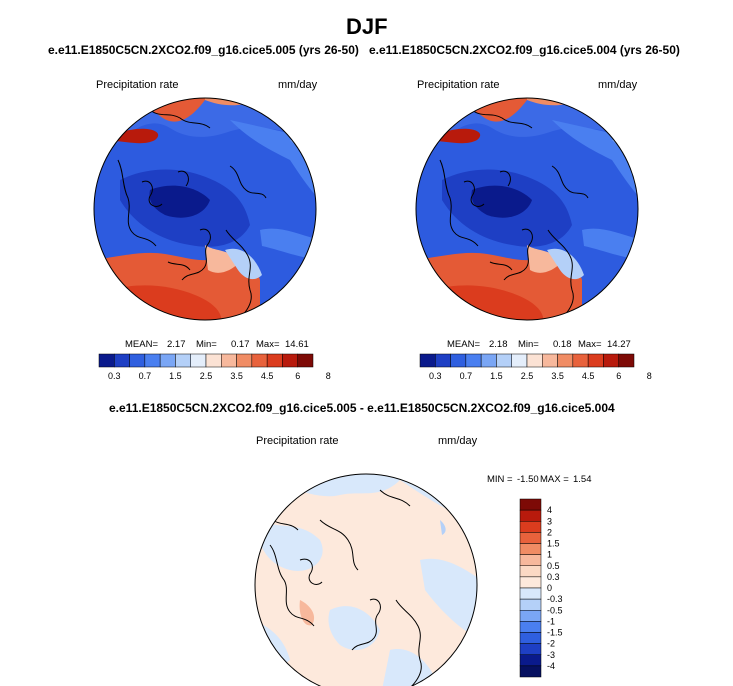 This screenshot has width=733, height=686. I want to click on right-var-label: Precipitation rate, so click(458, 85).